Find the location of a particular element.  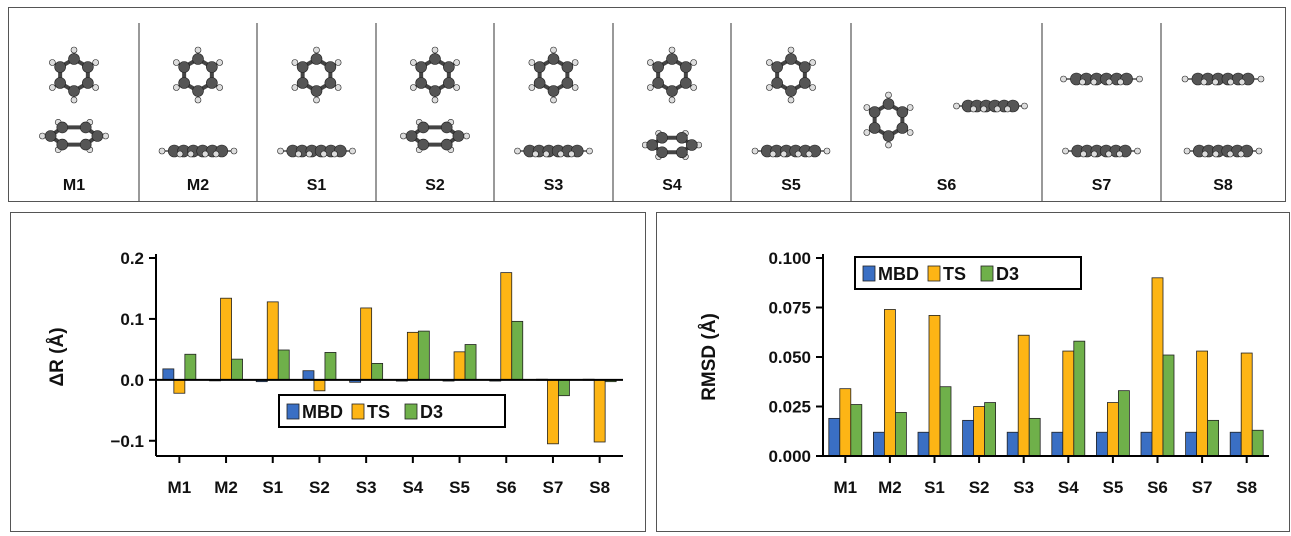

bar-TS-S8 is located at coordinates (1246, 404).